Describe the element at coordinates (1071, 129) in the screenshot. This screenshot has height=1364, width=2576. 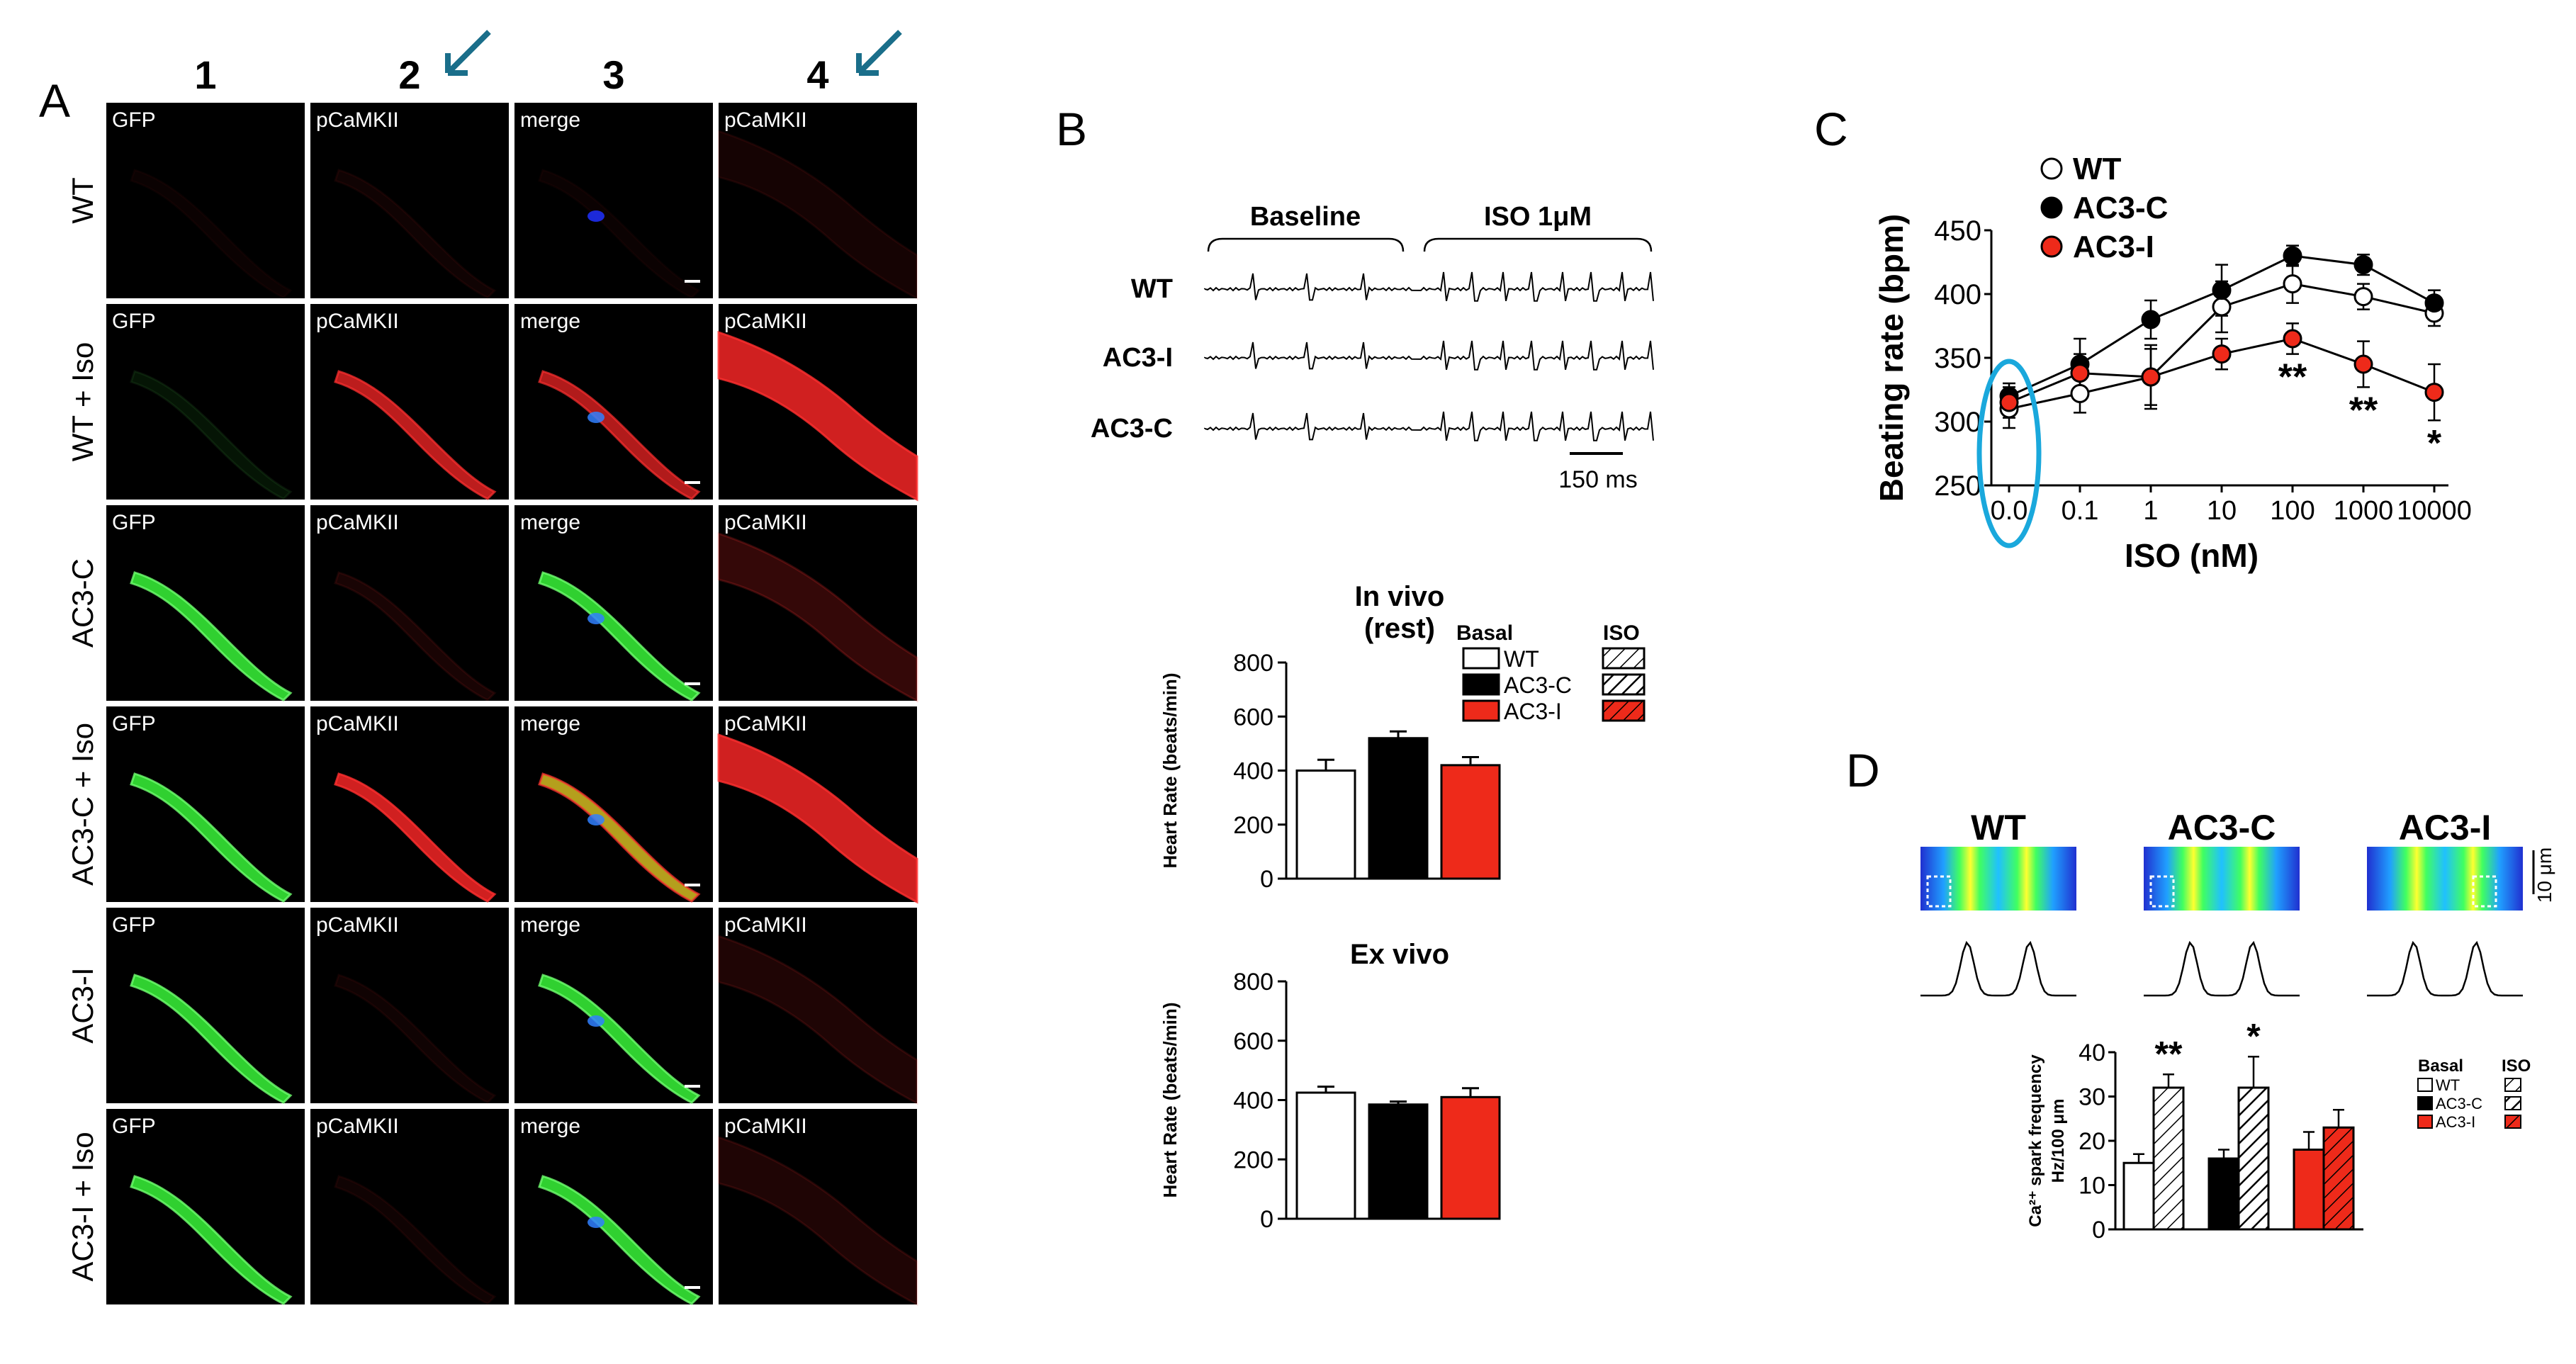
I see `panel-b-letter: B` at that location.